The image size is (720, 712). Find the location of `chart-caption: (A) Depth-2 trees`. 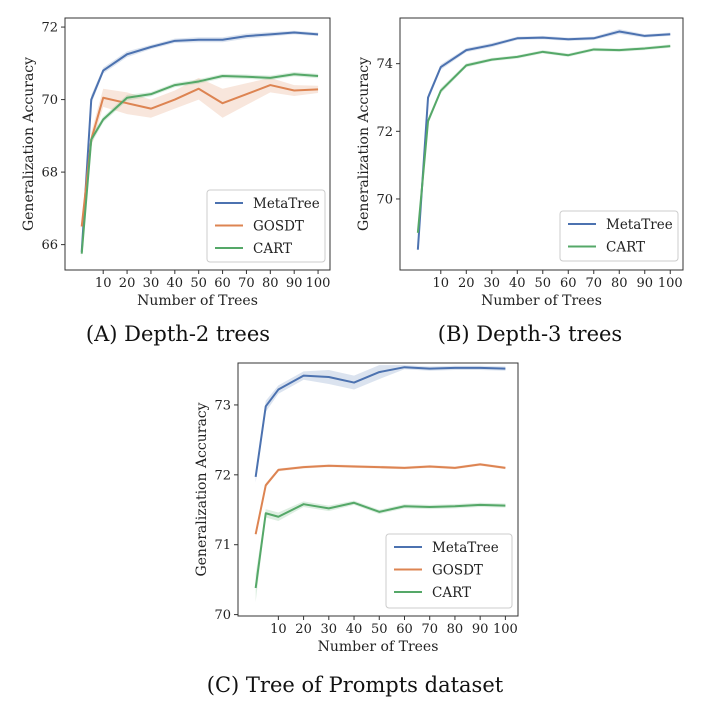

chart-caption: (A) Depth-2 trees is located at coordinates (178, 334).